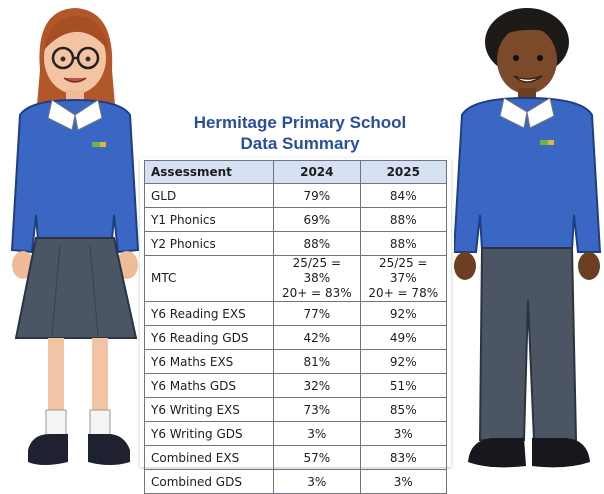  What do you see at coordinates (403, 409) in the screenshot?
I see `value-2025-cell: 85%` at bounding box center [403, 409].